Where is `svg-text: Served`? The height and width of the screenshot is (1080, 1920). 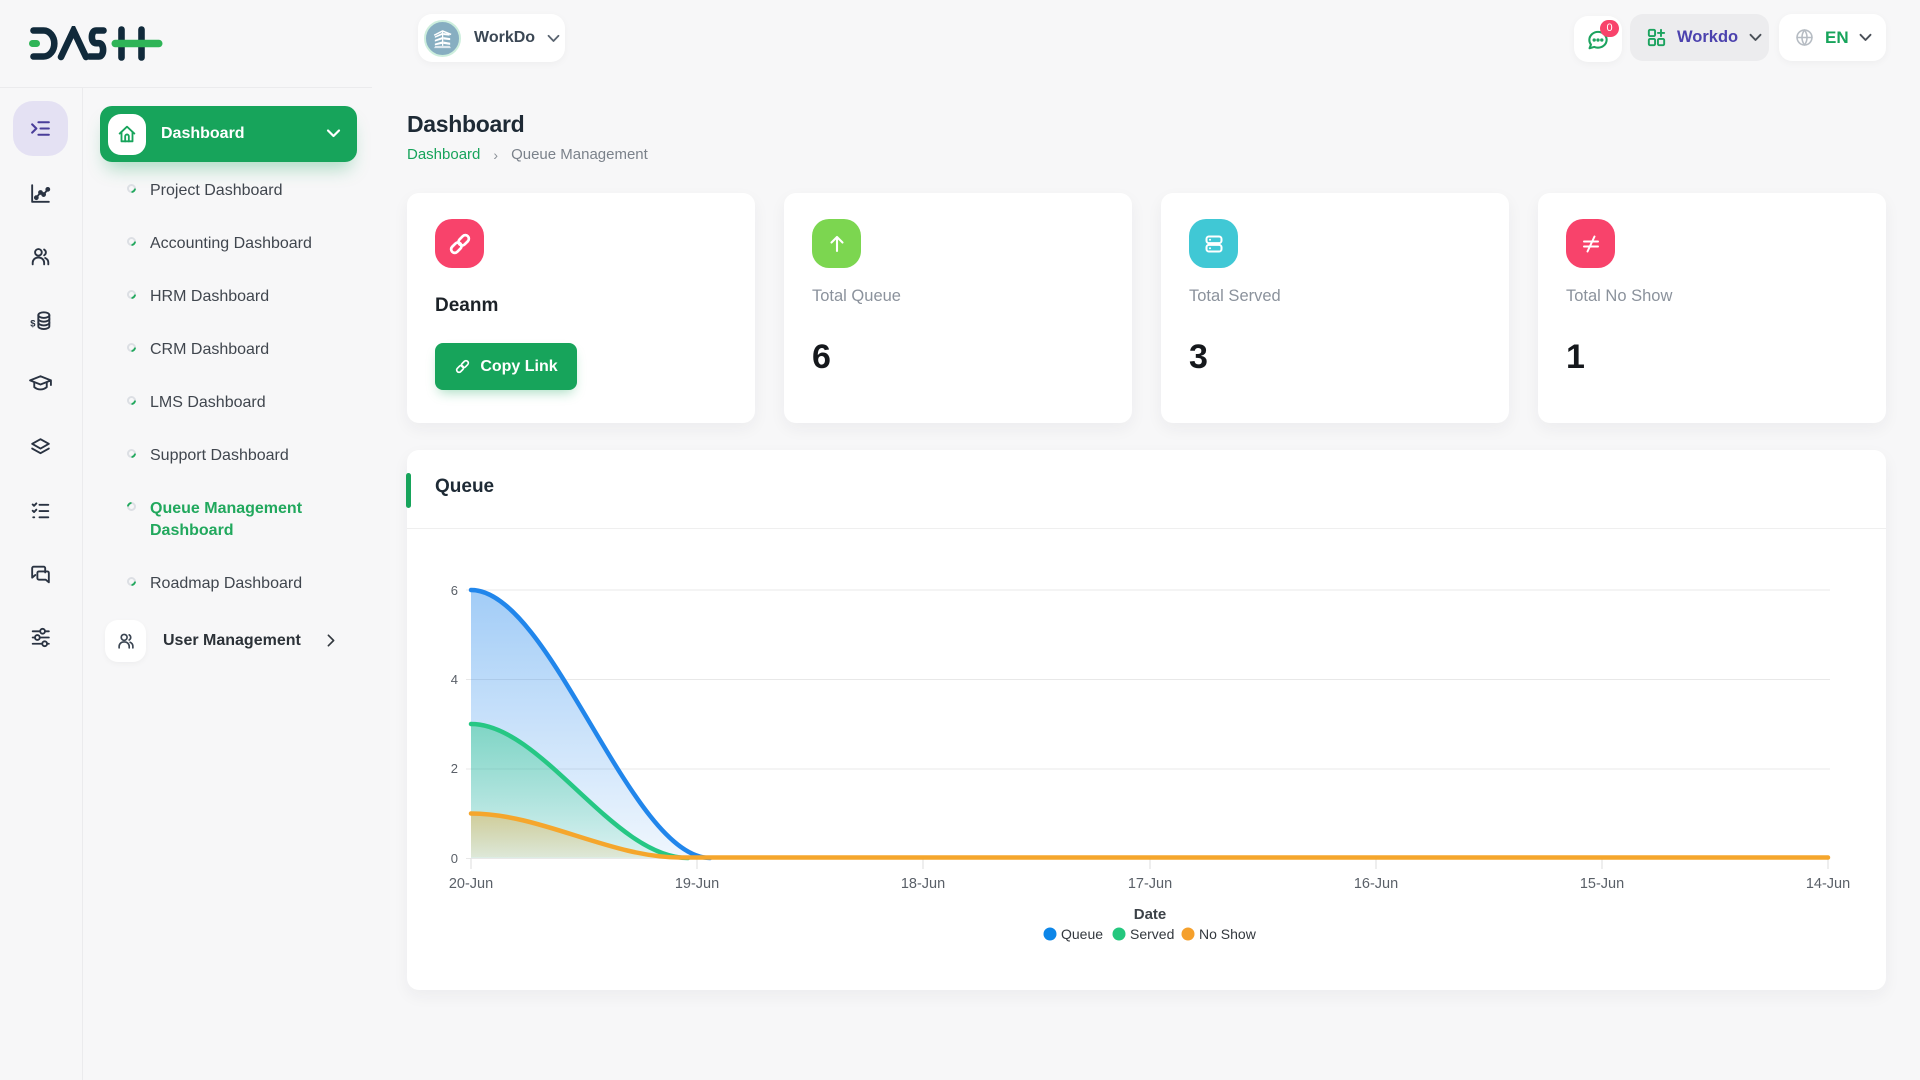
svg-text: Served is located at coordinates (1152, 934).